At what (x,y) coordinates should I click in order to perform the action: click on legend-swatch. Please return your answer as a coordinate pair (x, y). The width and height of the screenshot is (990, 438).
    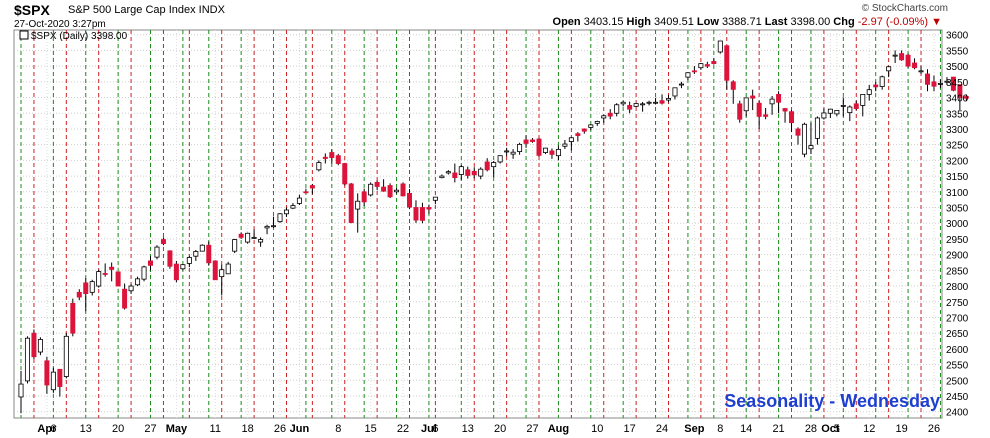
    Looking at the image, I should click on (24, 35).